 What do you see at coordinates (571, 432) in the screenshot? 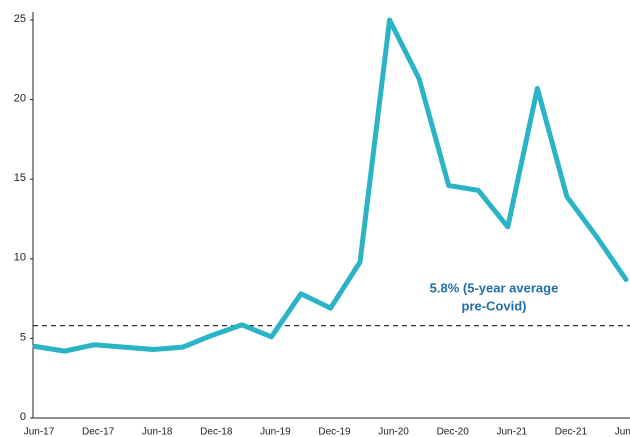
I see `x-tick-label: Dec-21` at bounding box center [571, 432].